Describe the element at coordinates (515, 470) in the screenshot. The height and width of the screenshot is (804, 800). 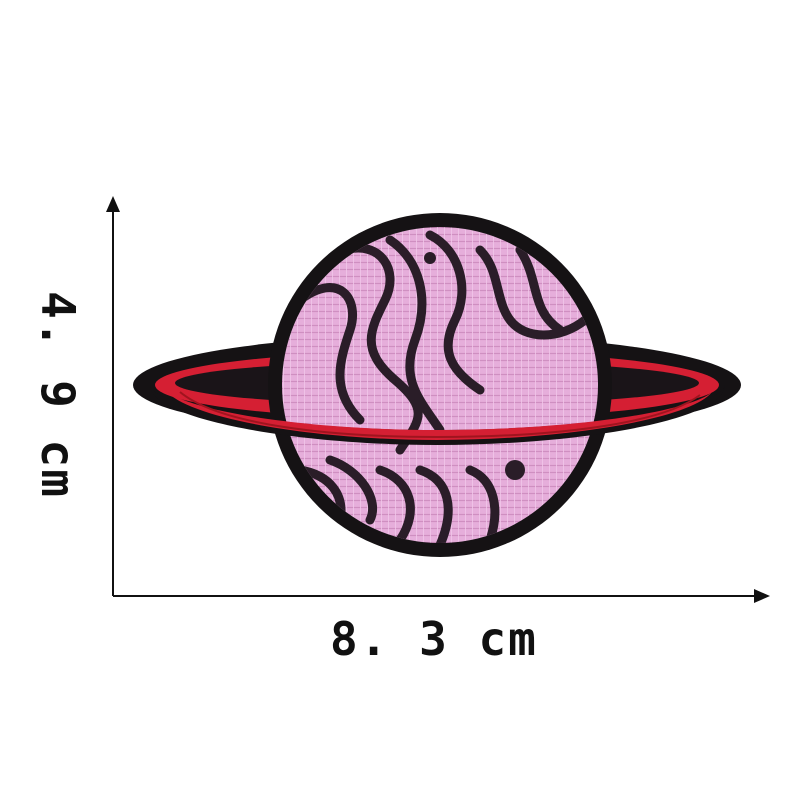
I see `crater-spot` at that location.